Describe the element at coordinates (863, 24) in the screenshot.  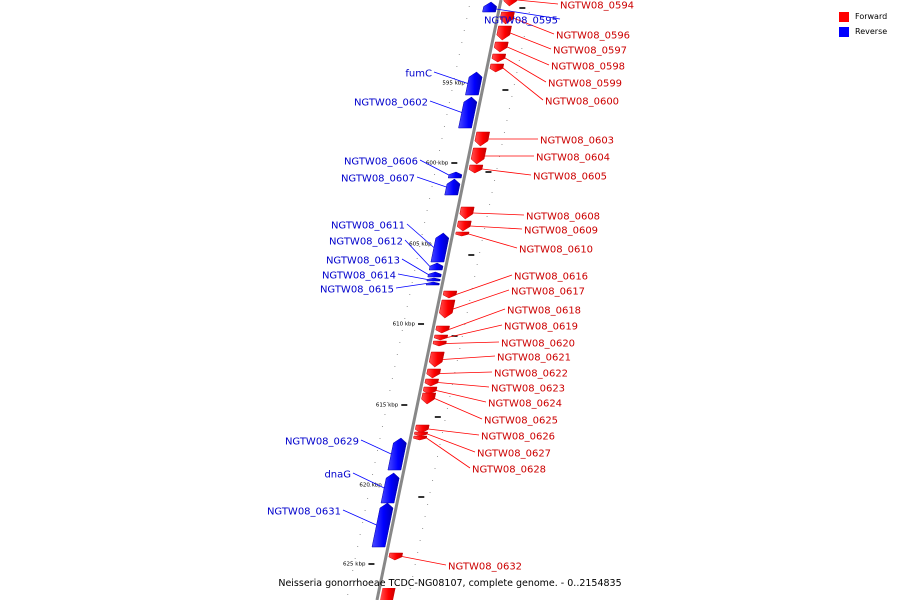
I see `legend: Forward Reverse` at that location.